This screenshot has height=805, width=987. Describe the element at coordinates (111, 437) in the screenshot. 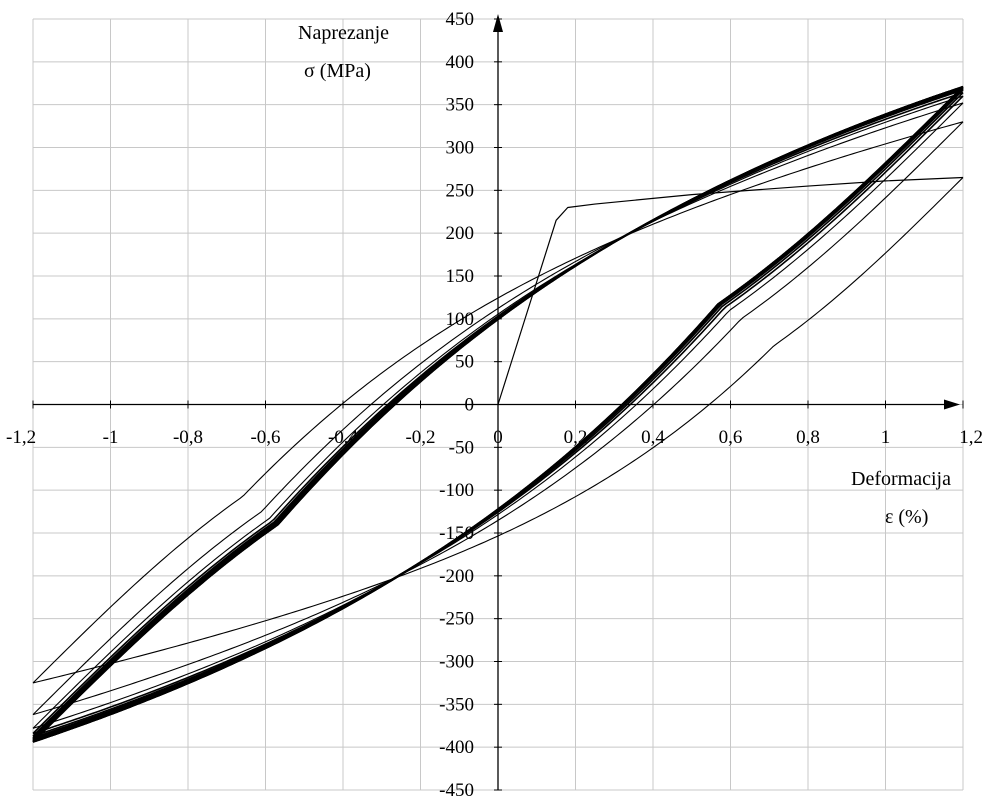

I see `x-tick-label: -1` at that location.